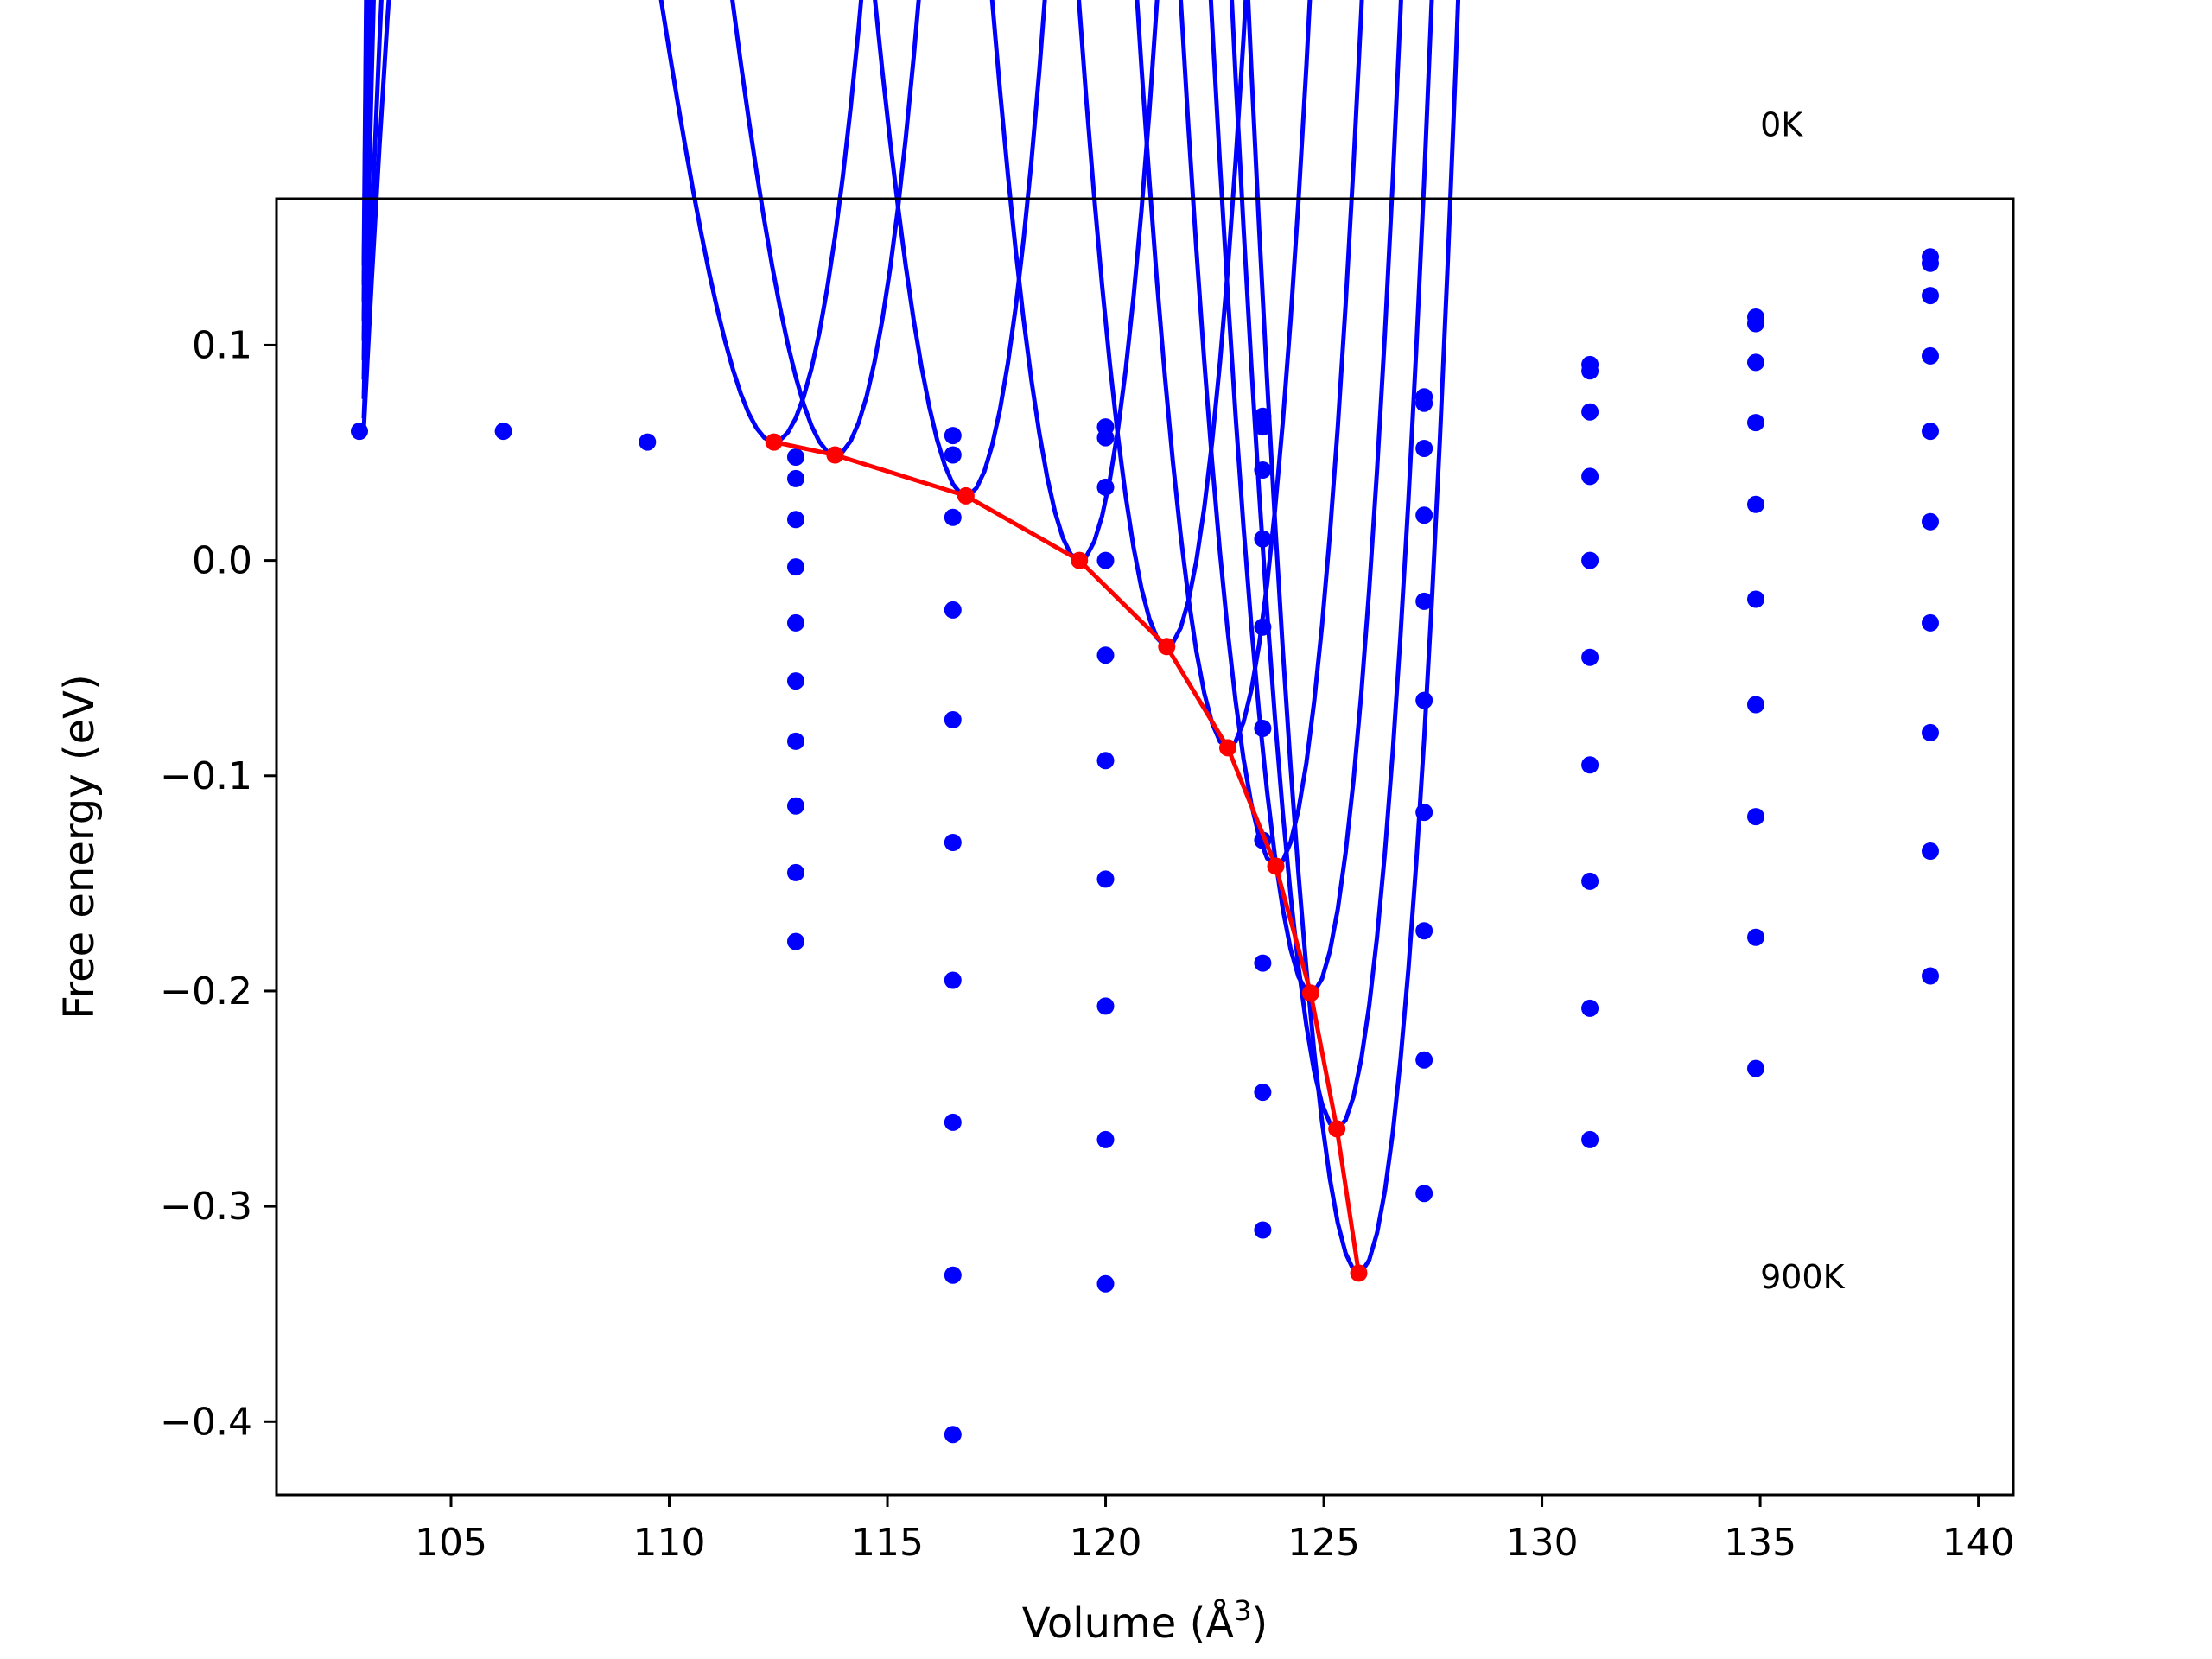 The image size is (2212, 1659). What do you see at coordinates (887, 1543) in the screenshot?
I see `x-tick-label-2: 115` at bounding box center [887, 1543].